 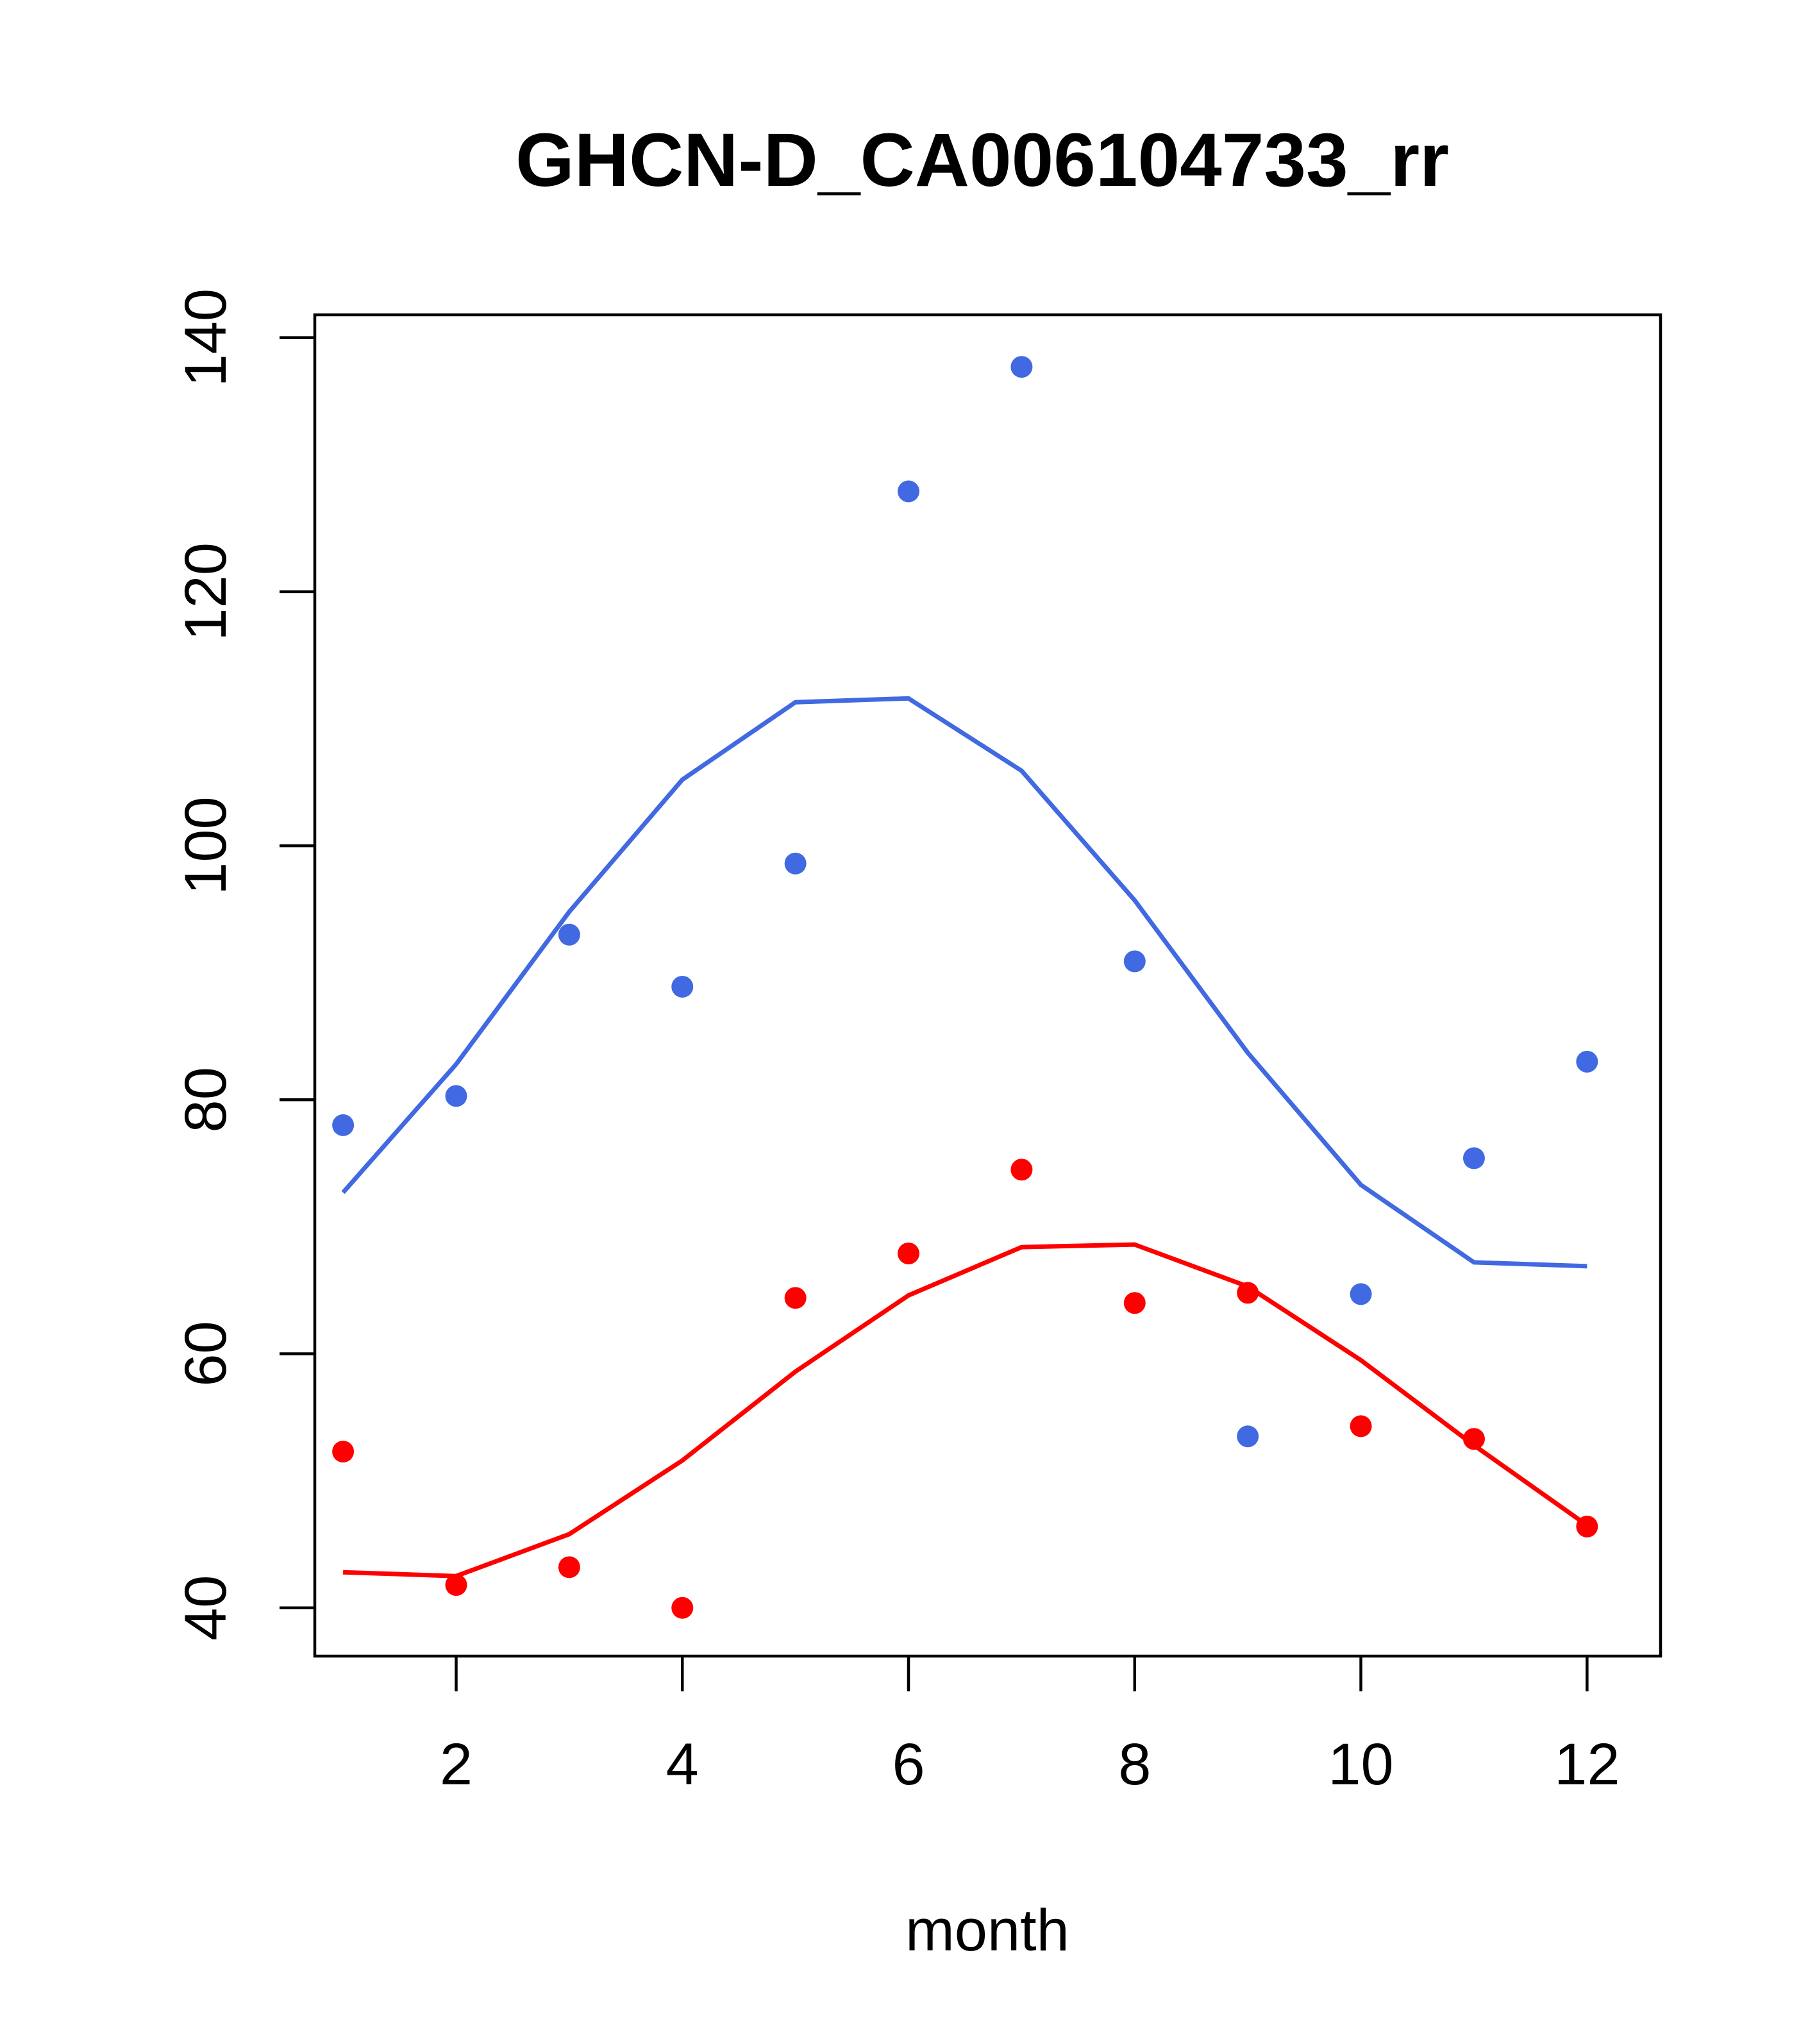 What do you see at coordinates (1135, 1764) in the screenshot?
I see `x-tick-label: 8` at bounding box center [1135, 1764].